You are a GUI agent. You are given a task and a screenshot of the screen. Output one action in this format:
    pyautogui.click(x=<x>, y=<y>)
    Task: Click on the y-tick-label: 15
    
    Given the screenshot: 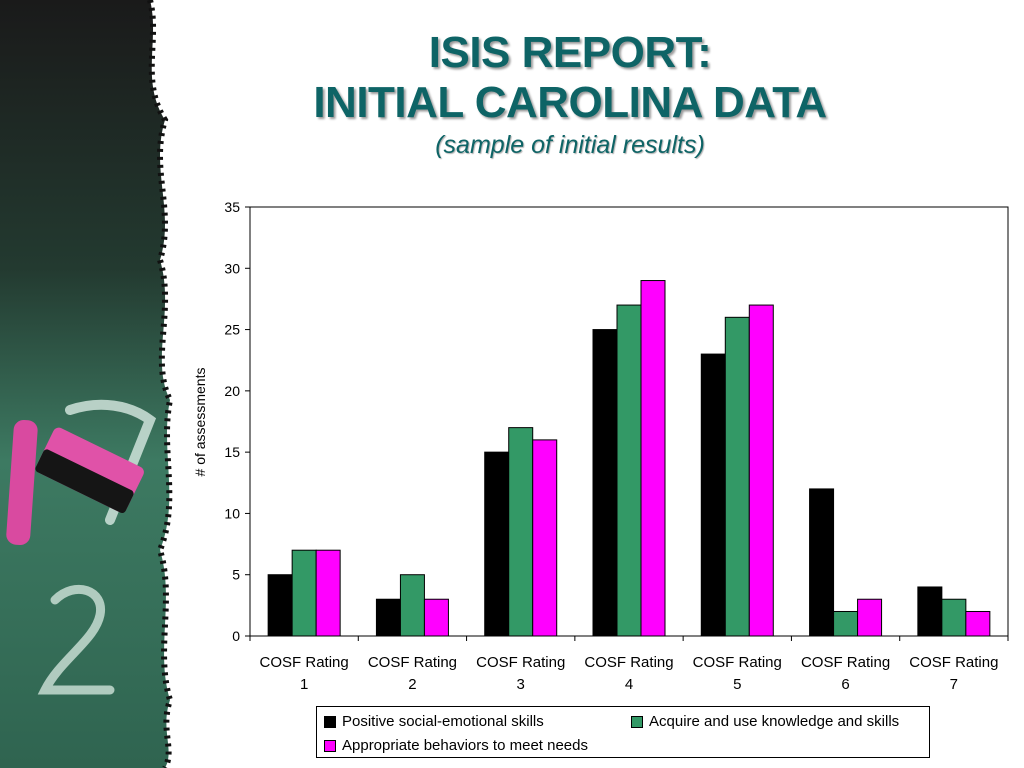 What is the action you would take?
    pyautogui.click(x=232, y=452)
    